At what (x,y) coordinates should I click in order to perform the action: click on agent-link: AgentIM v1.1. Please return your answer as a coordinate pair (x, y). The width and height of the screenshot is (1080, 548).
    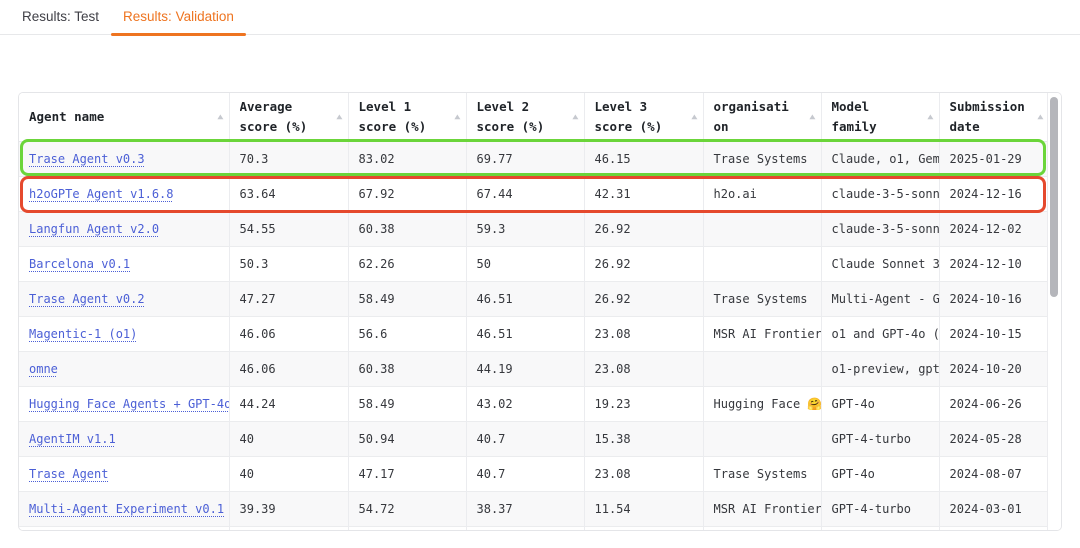
    Looking at the image, I should click on (72, 438).